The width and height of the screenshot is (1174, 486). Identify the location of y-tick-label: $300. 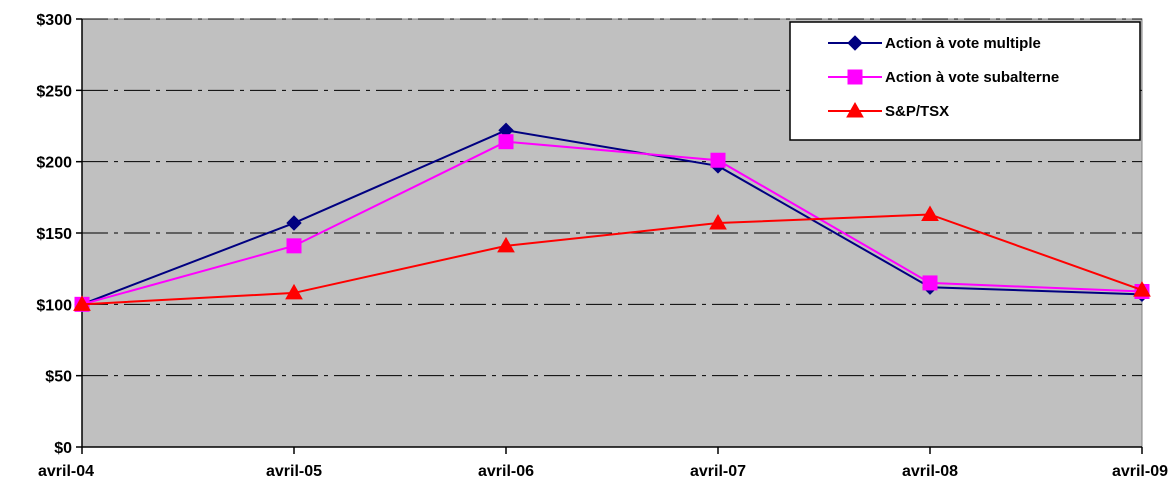
(54, 20).